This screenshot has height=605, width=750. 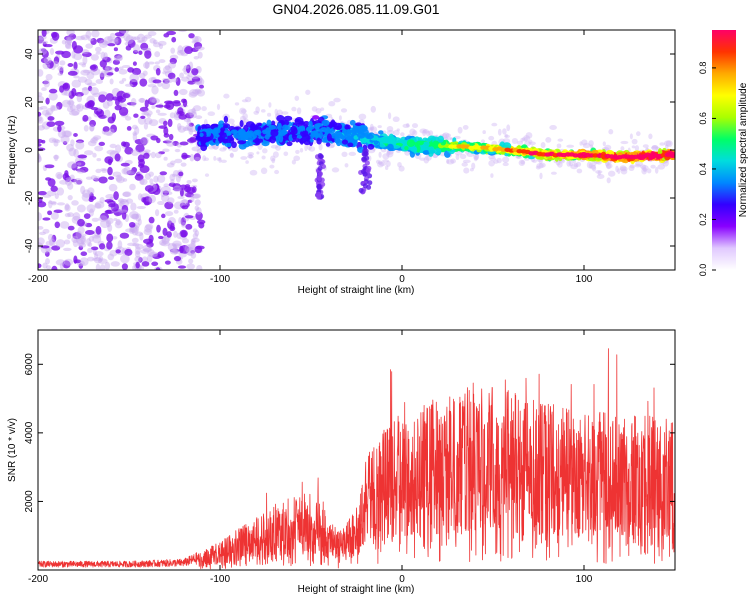 I want to click on colorbar-tick-label: 0.8, so click(x=703, y=68).